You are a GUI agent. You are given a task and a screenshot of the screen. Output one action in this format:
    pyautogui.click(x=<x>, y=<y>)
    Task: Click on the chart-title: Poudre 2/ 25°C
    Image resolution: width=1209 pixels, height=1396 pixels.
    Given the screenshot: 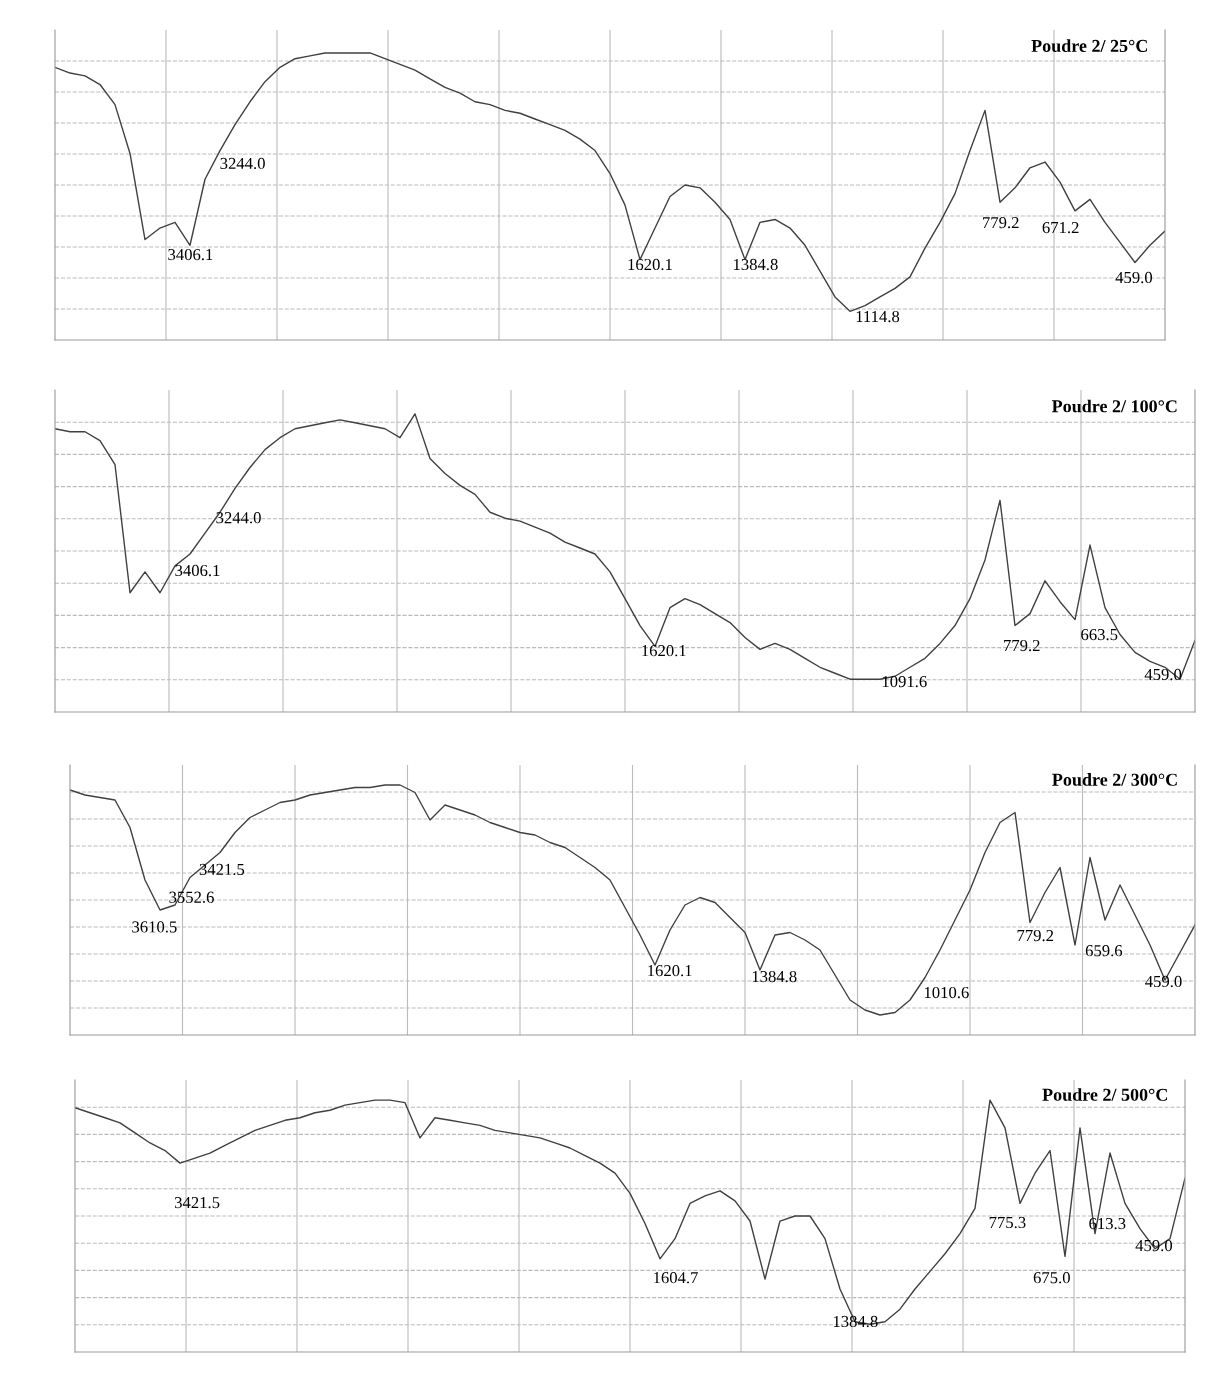 What is the action you would take?
    pyautogui.click(x=1089, y=46)
    